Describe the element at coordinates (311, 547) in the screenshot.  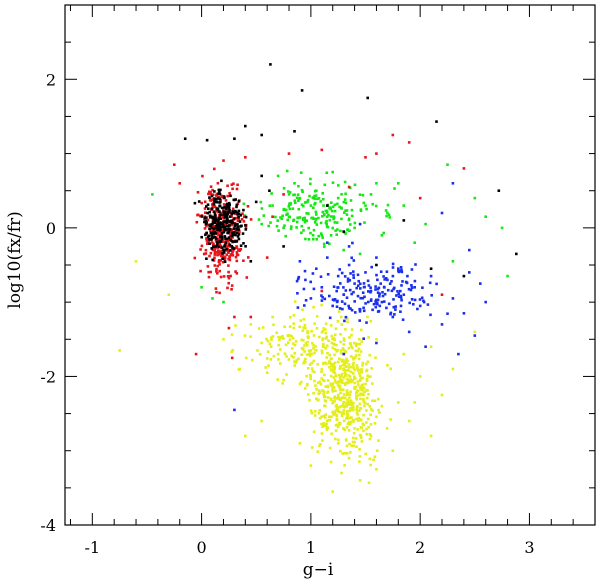
I see `x-tick-label: 1` at that location.